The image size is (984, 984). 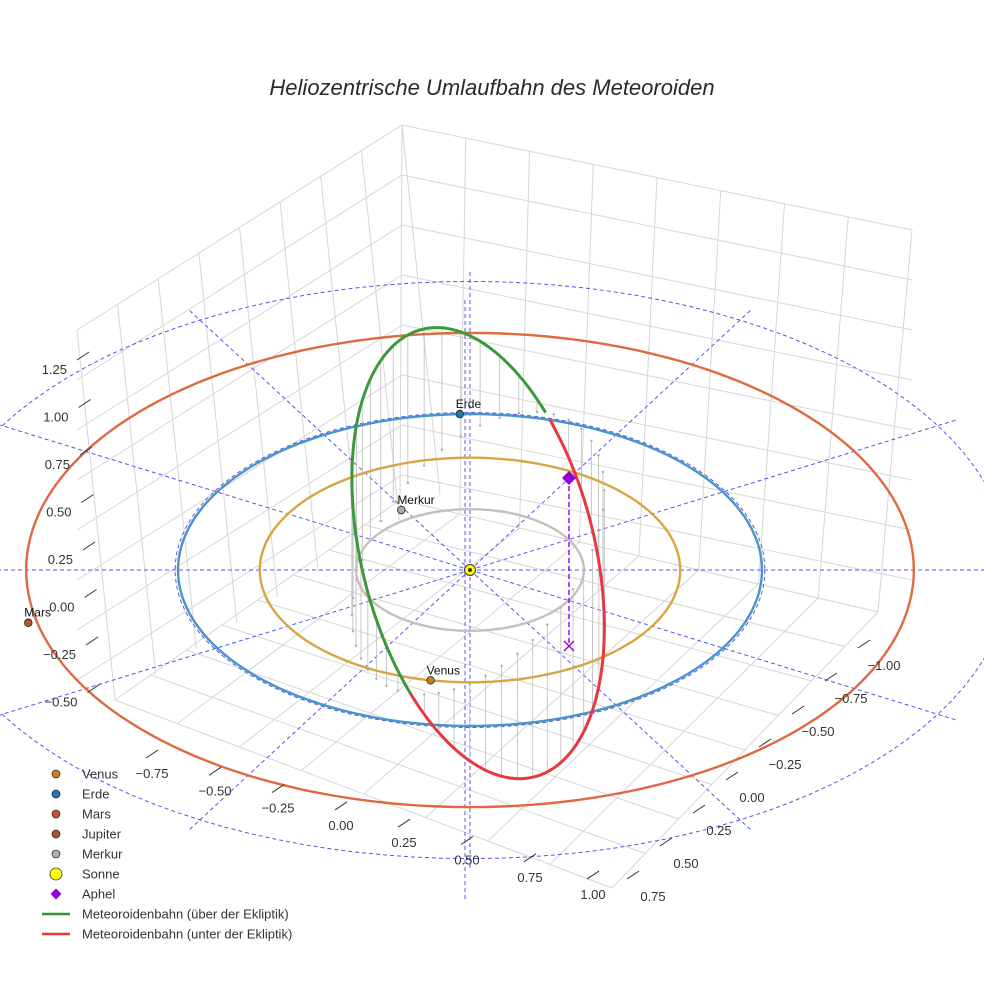 I want to click on x-axis-label: 0.75, so click(x=529, y=877).